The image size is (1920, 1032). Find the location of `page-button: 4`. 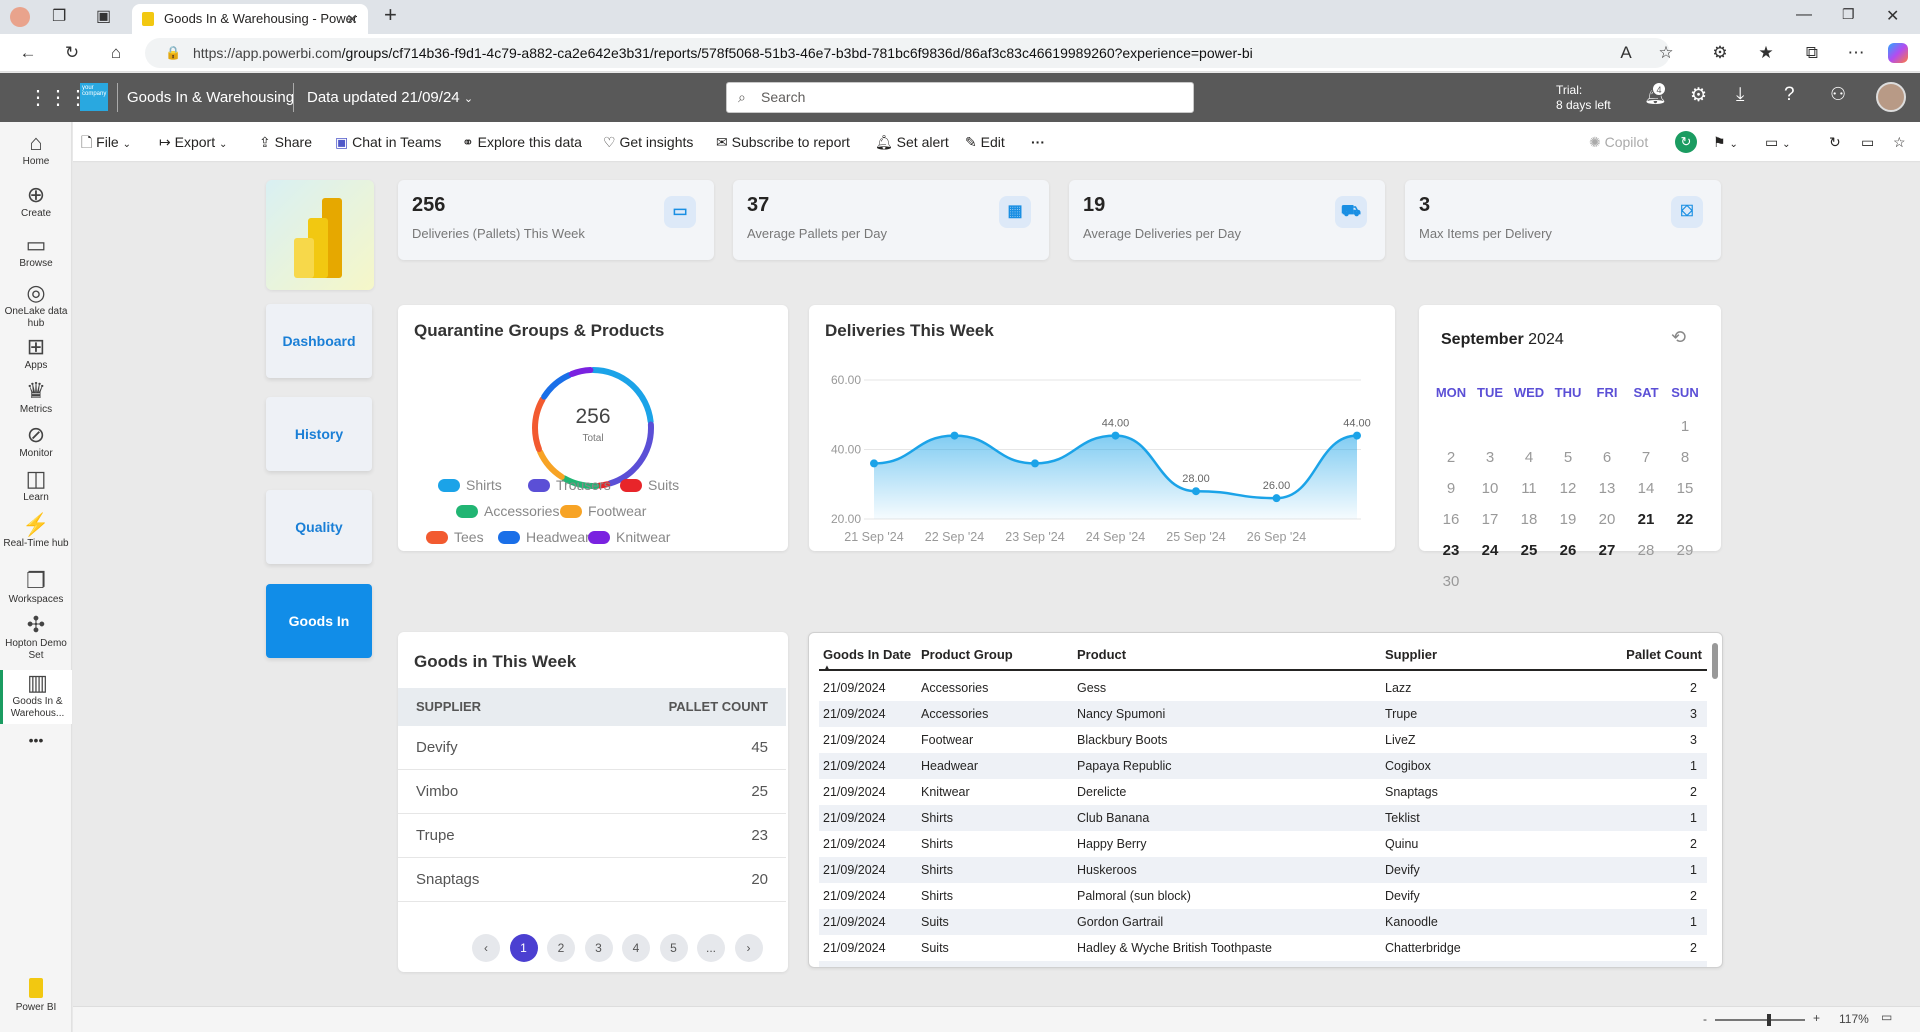

page-button: 4 is located at coordinates (636, 948).